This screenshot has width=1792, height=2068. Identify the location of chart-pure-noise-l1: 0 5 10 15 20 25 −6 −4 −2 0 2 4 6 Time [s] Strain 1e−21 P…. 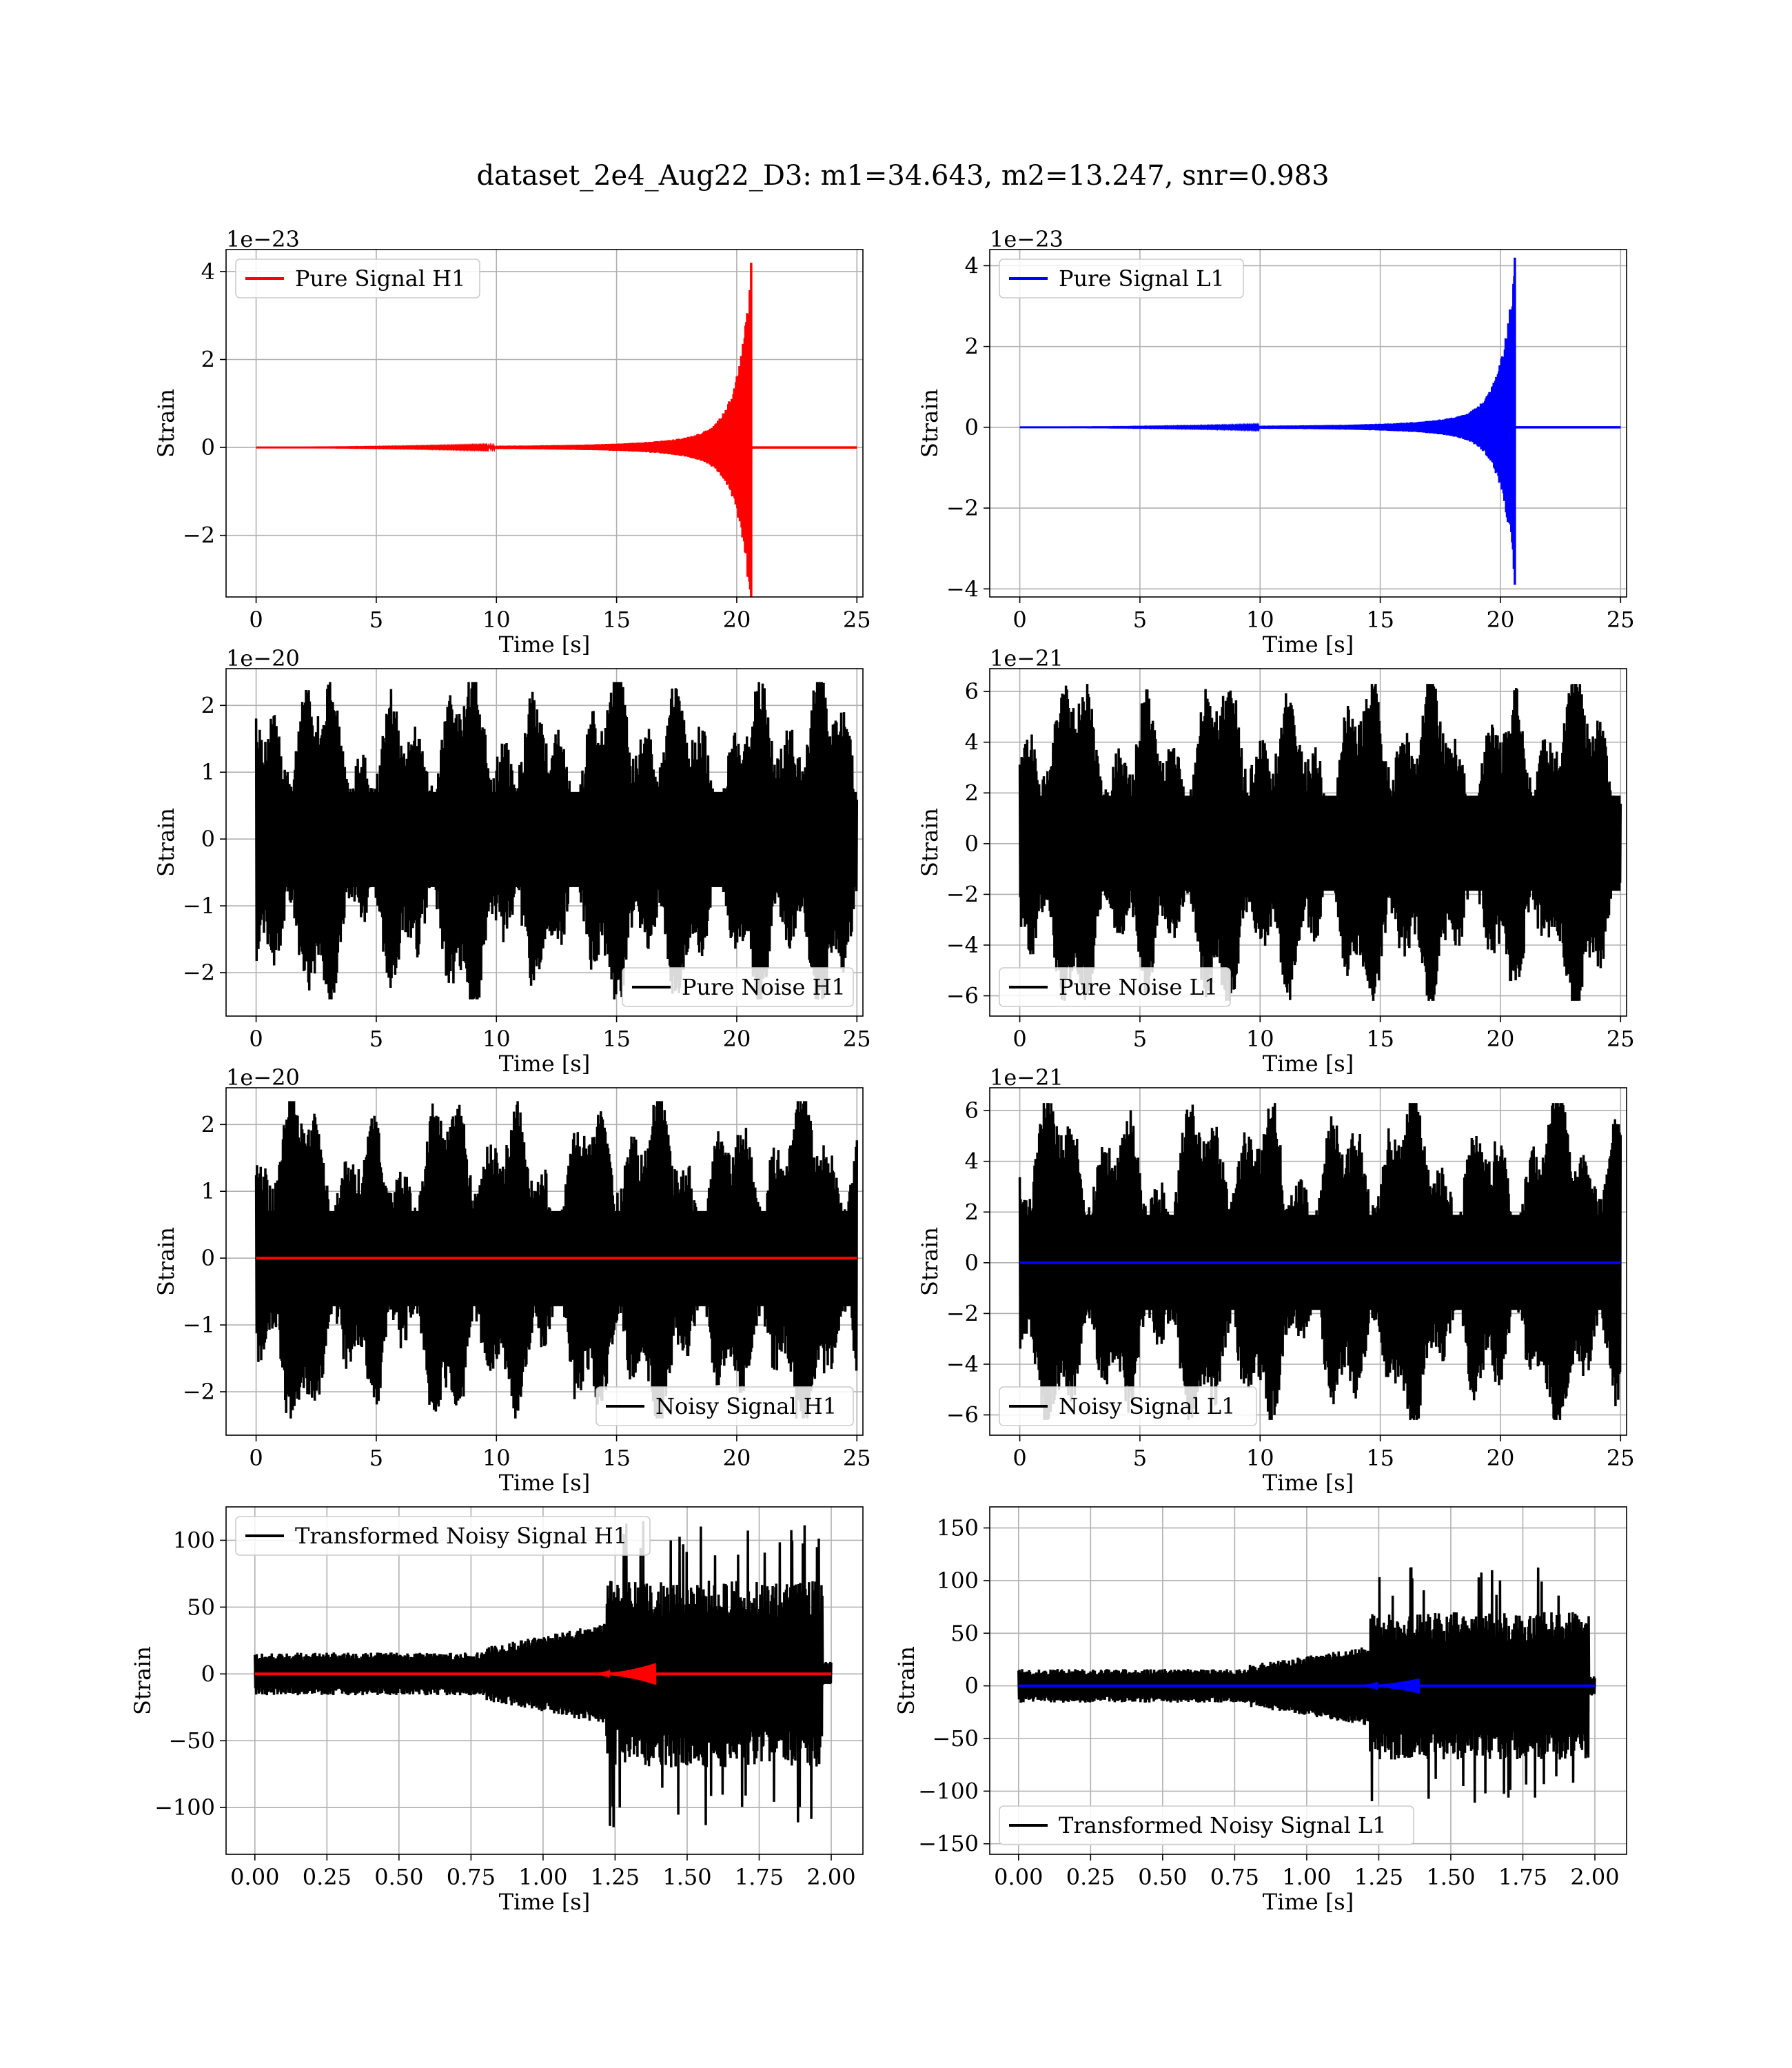
(1276, 861).